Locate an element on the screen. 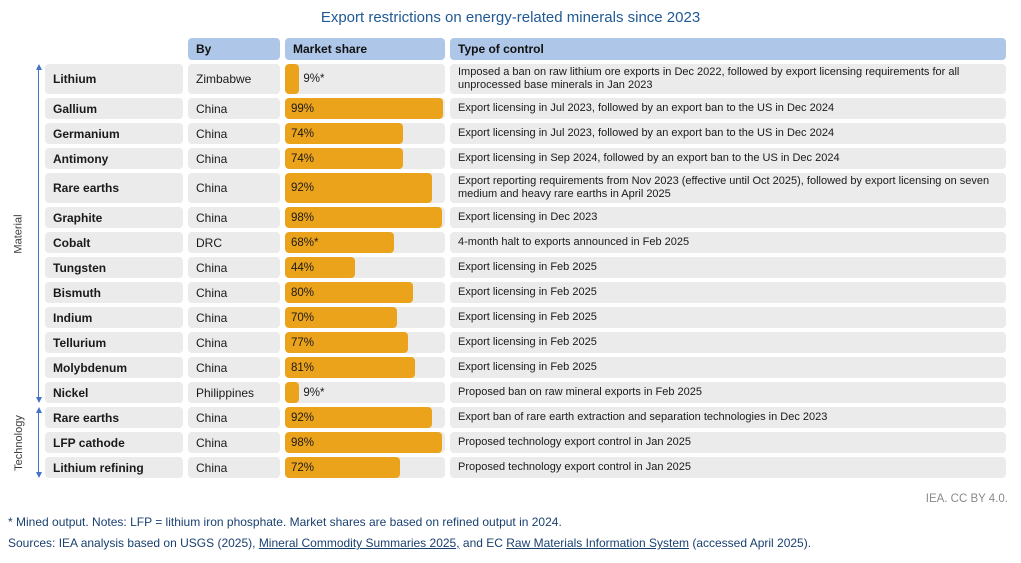 The width and height of the screenshot is (1021, 563). mineral-cell: Cobalt is located at coordinates (114, 242).